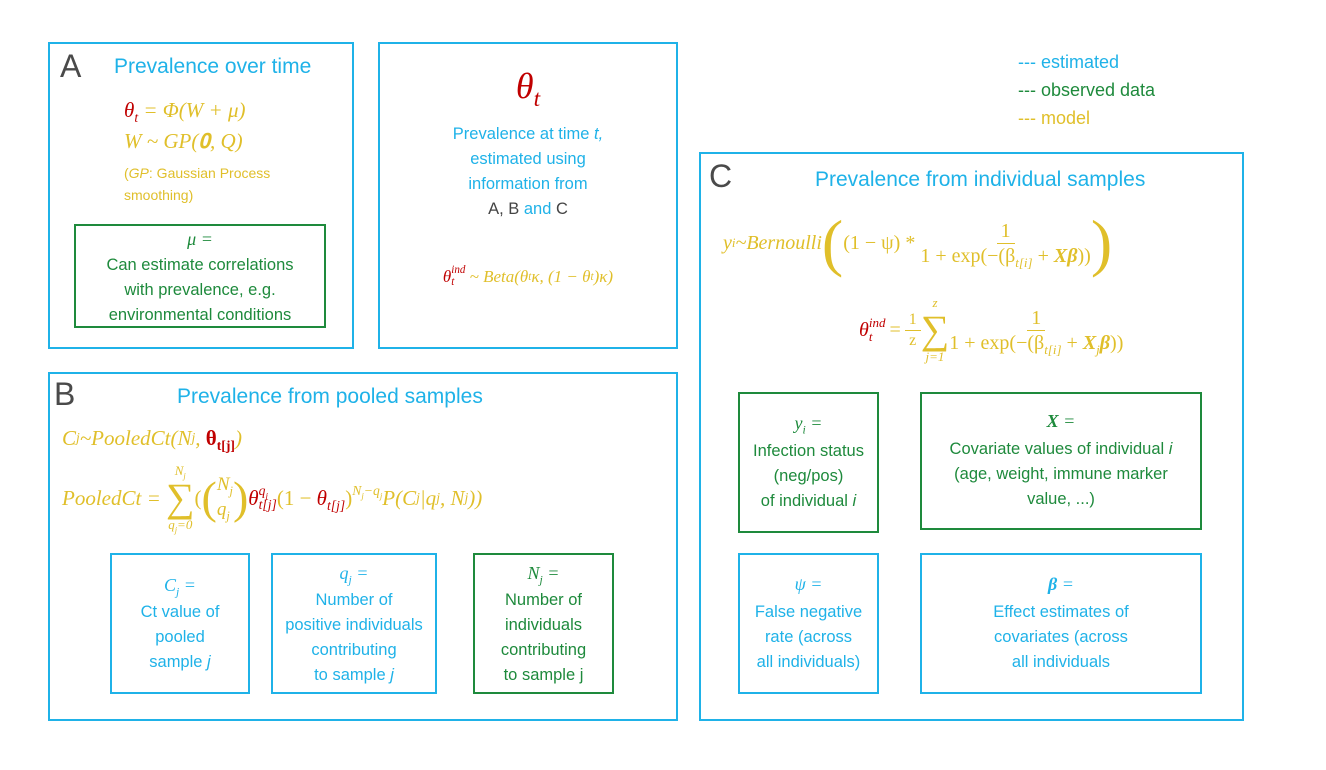 The width and height of the screenshot is (1326, 770). I want to click on sum-bottom: =0, so click(185, 524).